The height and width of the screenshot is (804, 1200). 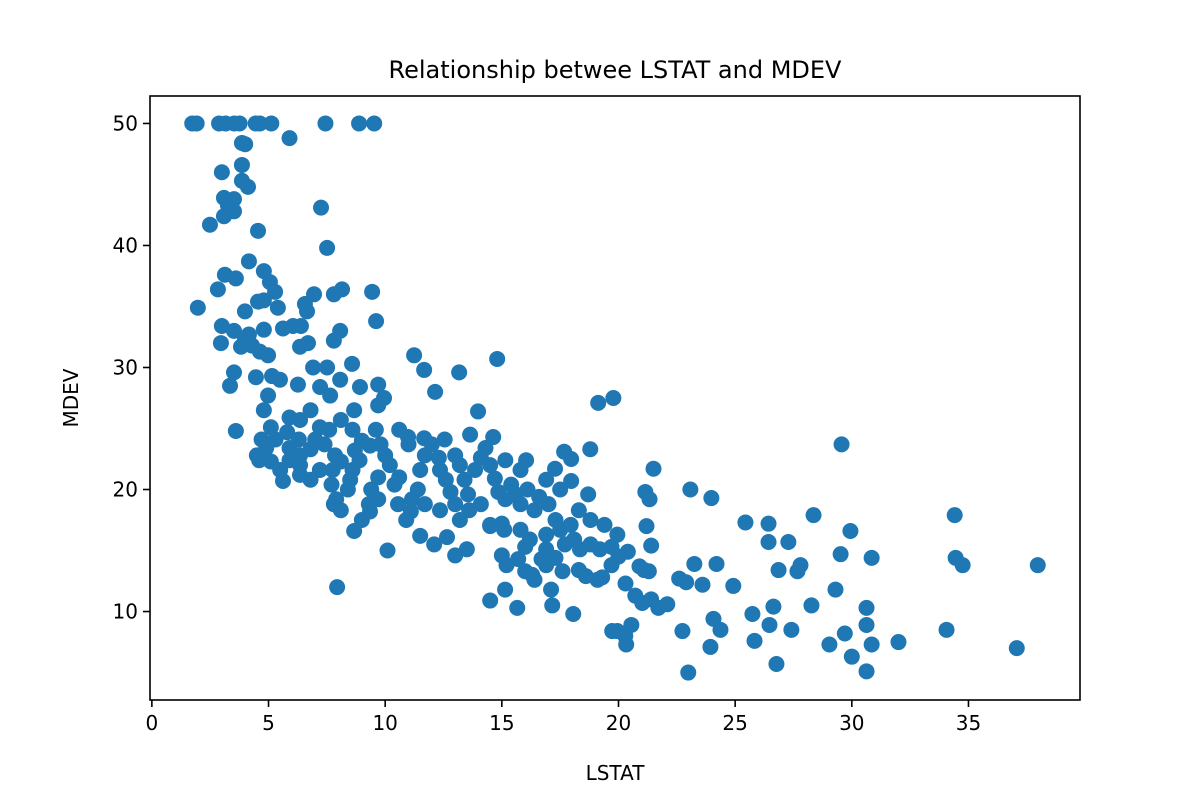 What do you see at coordinates (71, 397) in the screenshot?
I see `y-axis-label: MDEV` at bounding box center [71, 397].